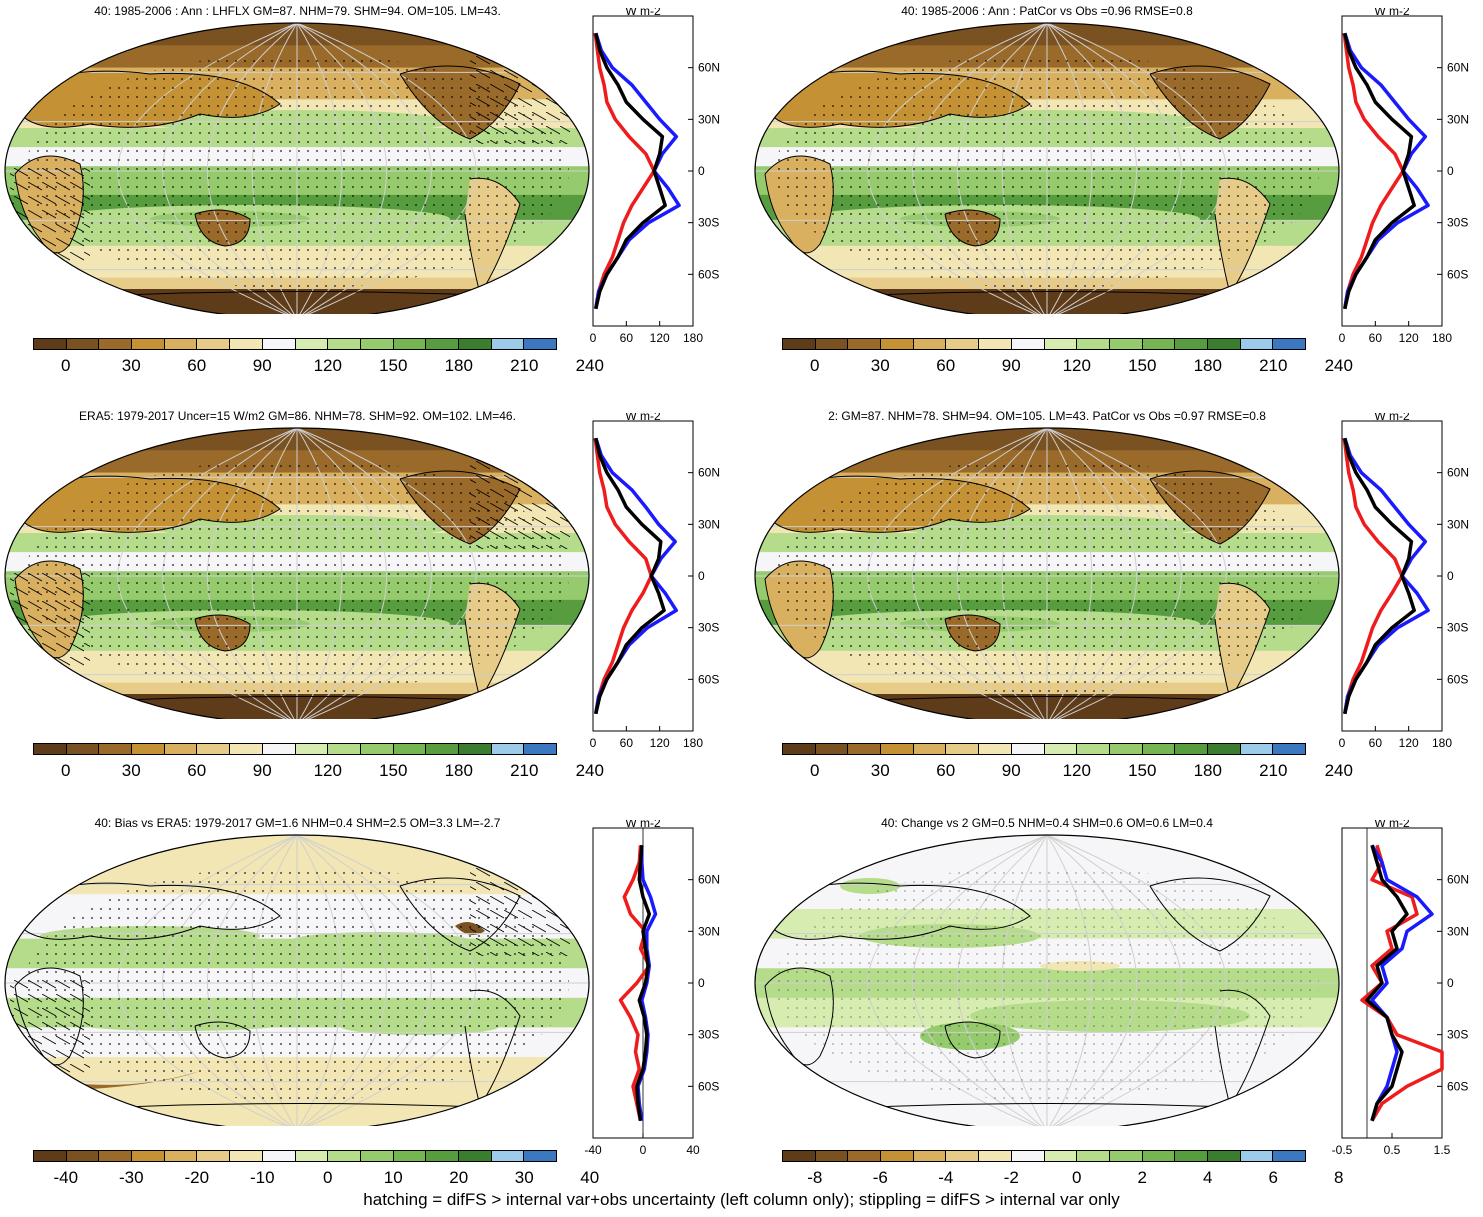  Describe the element at coordinates (880, 365) in the screenshot. I see `colorbar-tick-label: 30` at that location.